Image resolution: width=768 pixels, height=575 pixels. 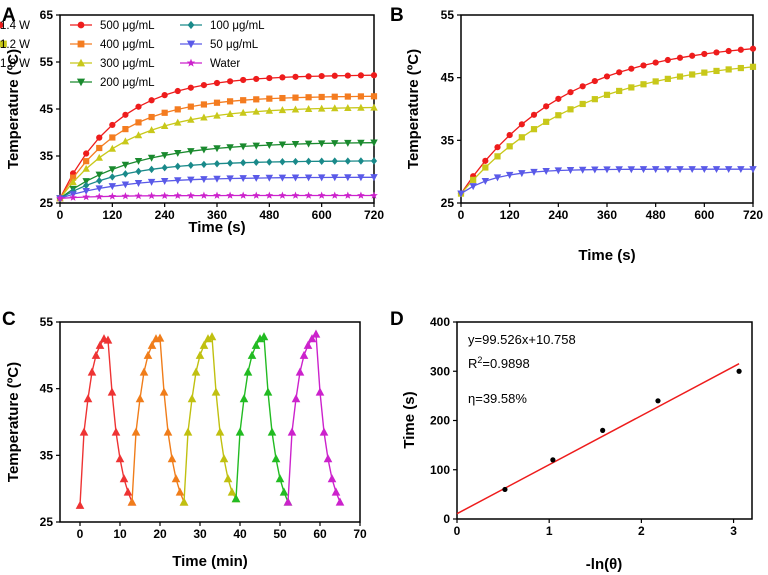 What do you see at coordinates (322, 215) in the screenshot?
I see `x-tick-label: 600` at bounding box center [322, 215].